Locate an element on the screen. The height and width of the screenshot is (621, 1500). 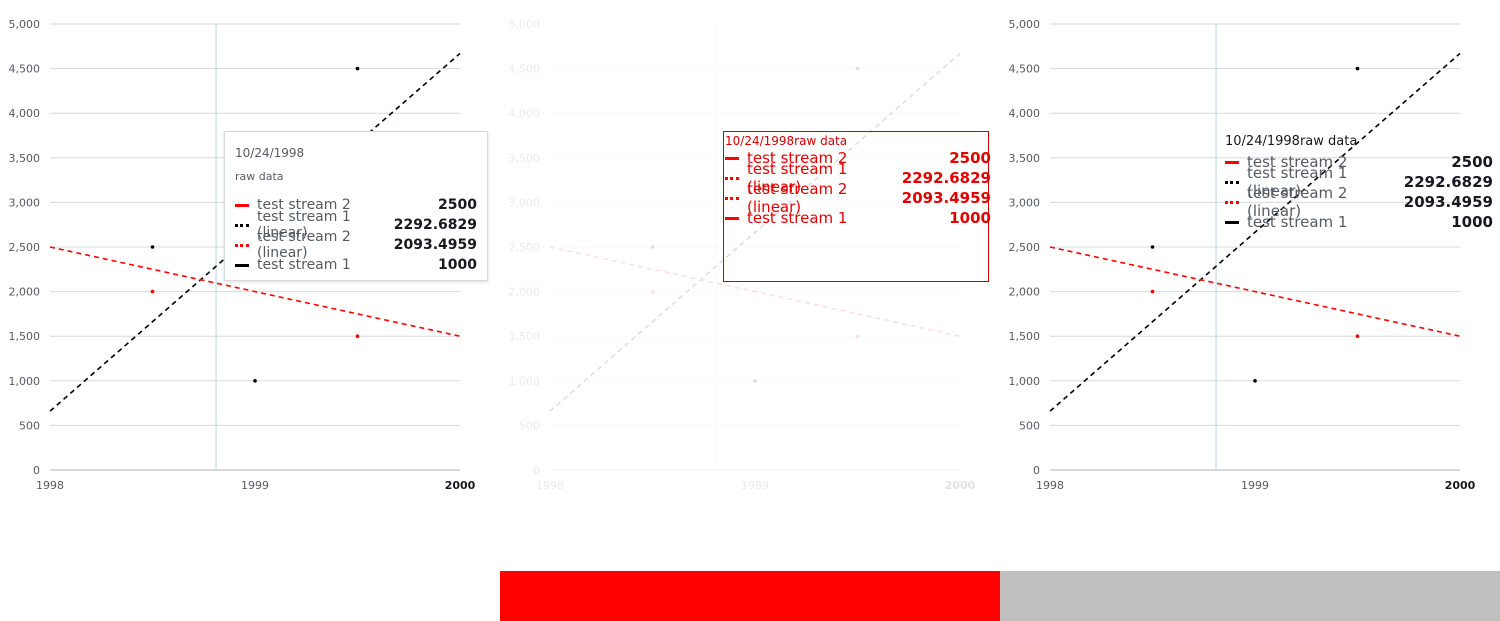
diff-tooltip-series-name: test stream 1 (linear) is located at coordinates (797, 178).